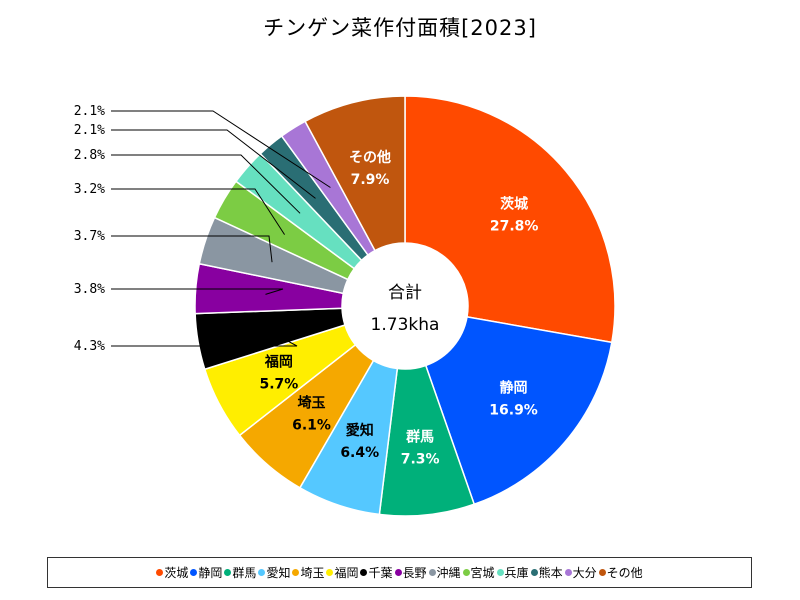 The image size is (800, 600). I want to click on legend-label: 茨城, so click(176, 573).